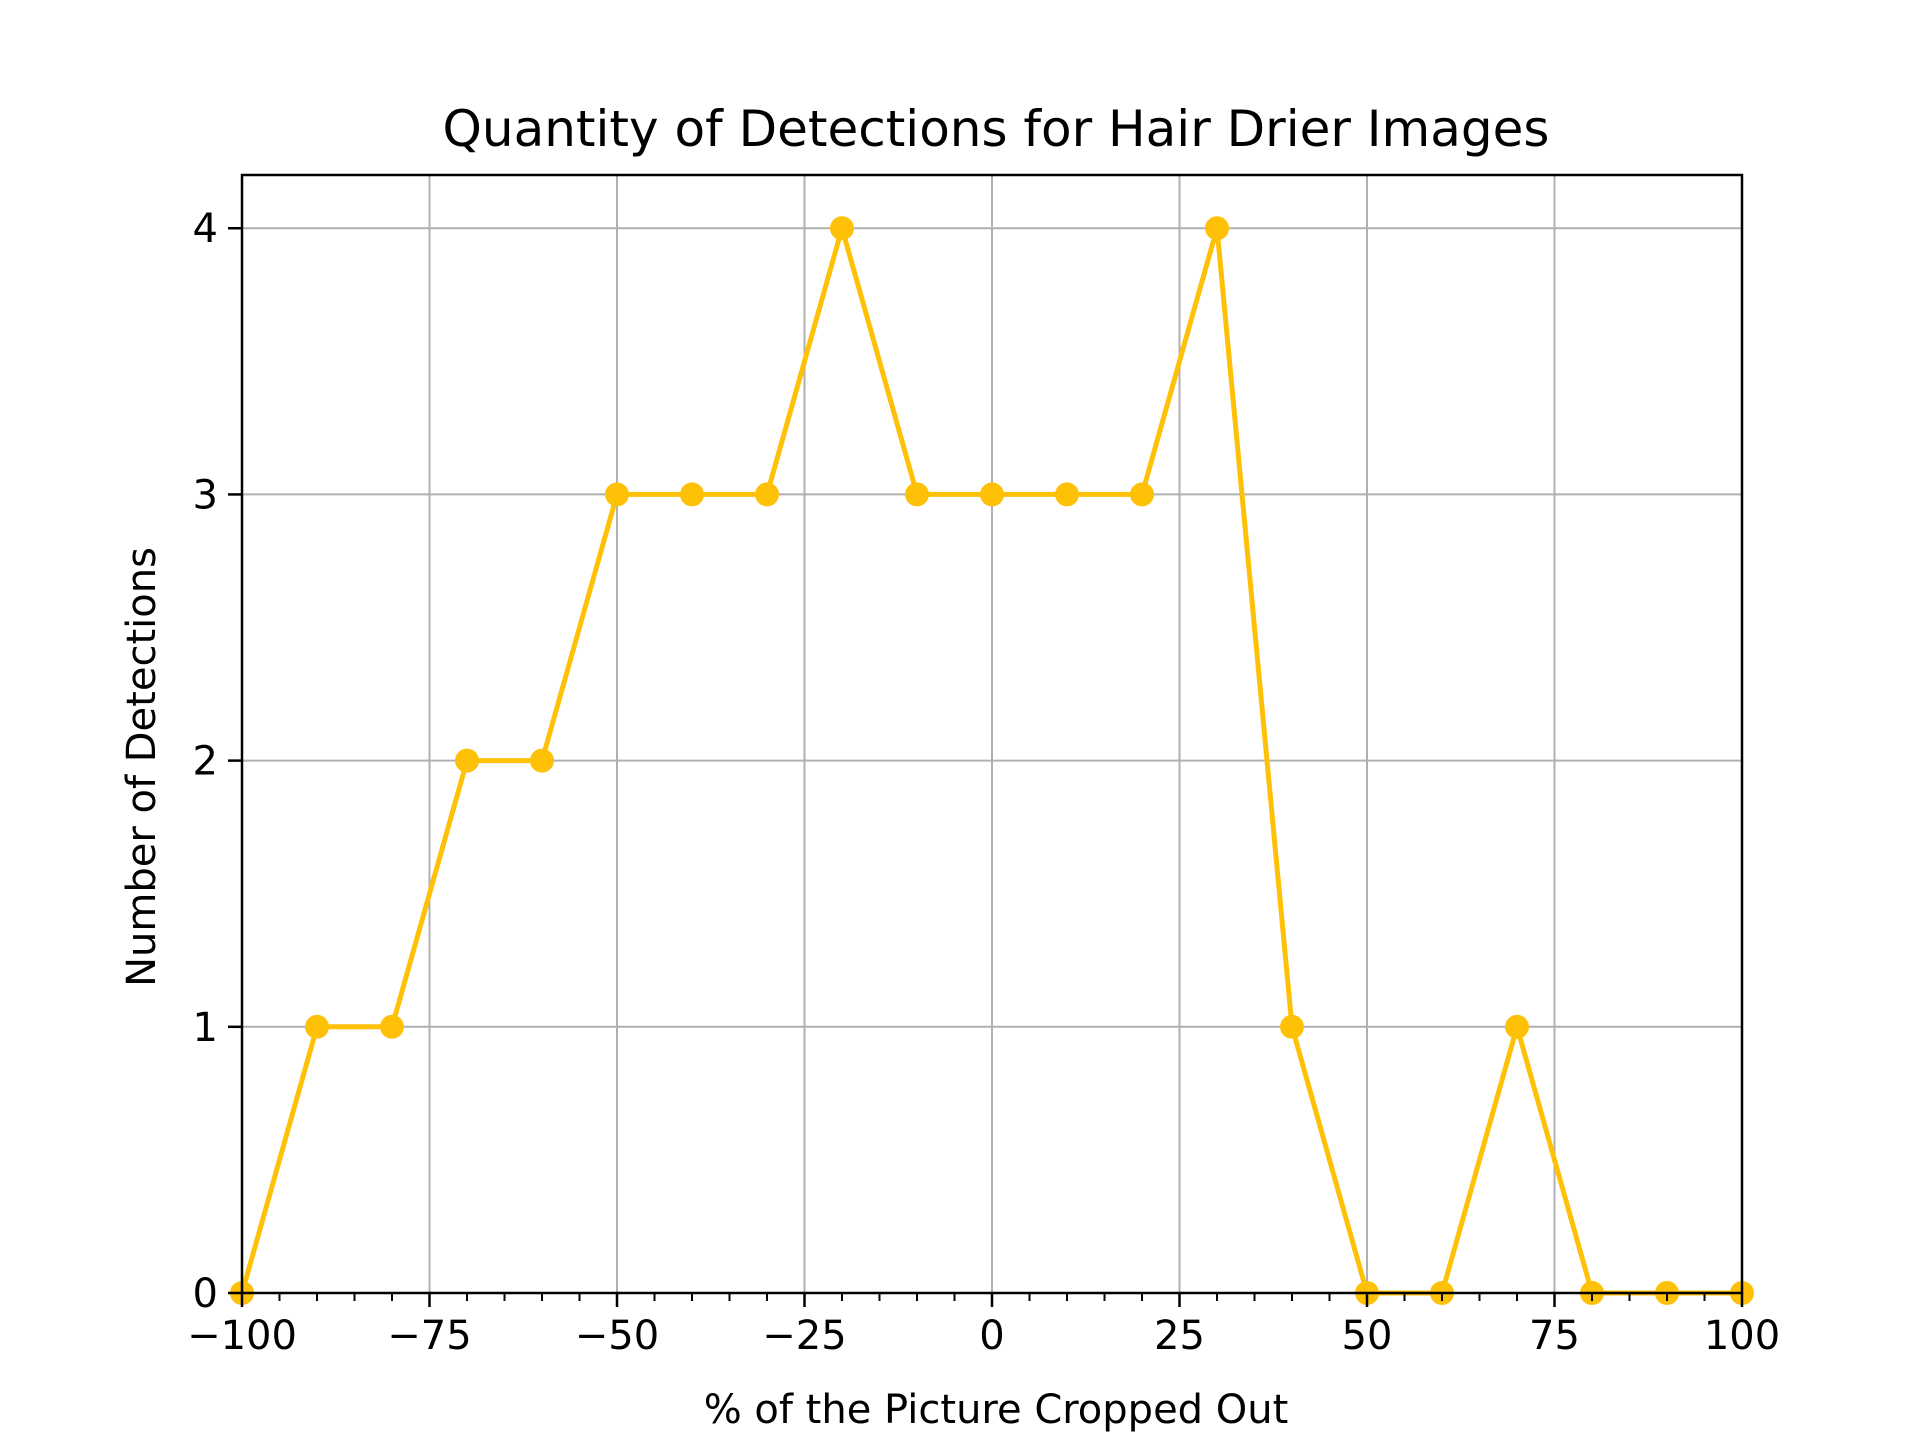 This screenshot has height=1445, width=1920. Describe the element at coordinates (142, 767) in the screenshot. I see `y-axis-label: Number of Detections` at that location.